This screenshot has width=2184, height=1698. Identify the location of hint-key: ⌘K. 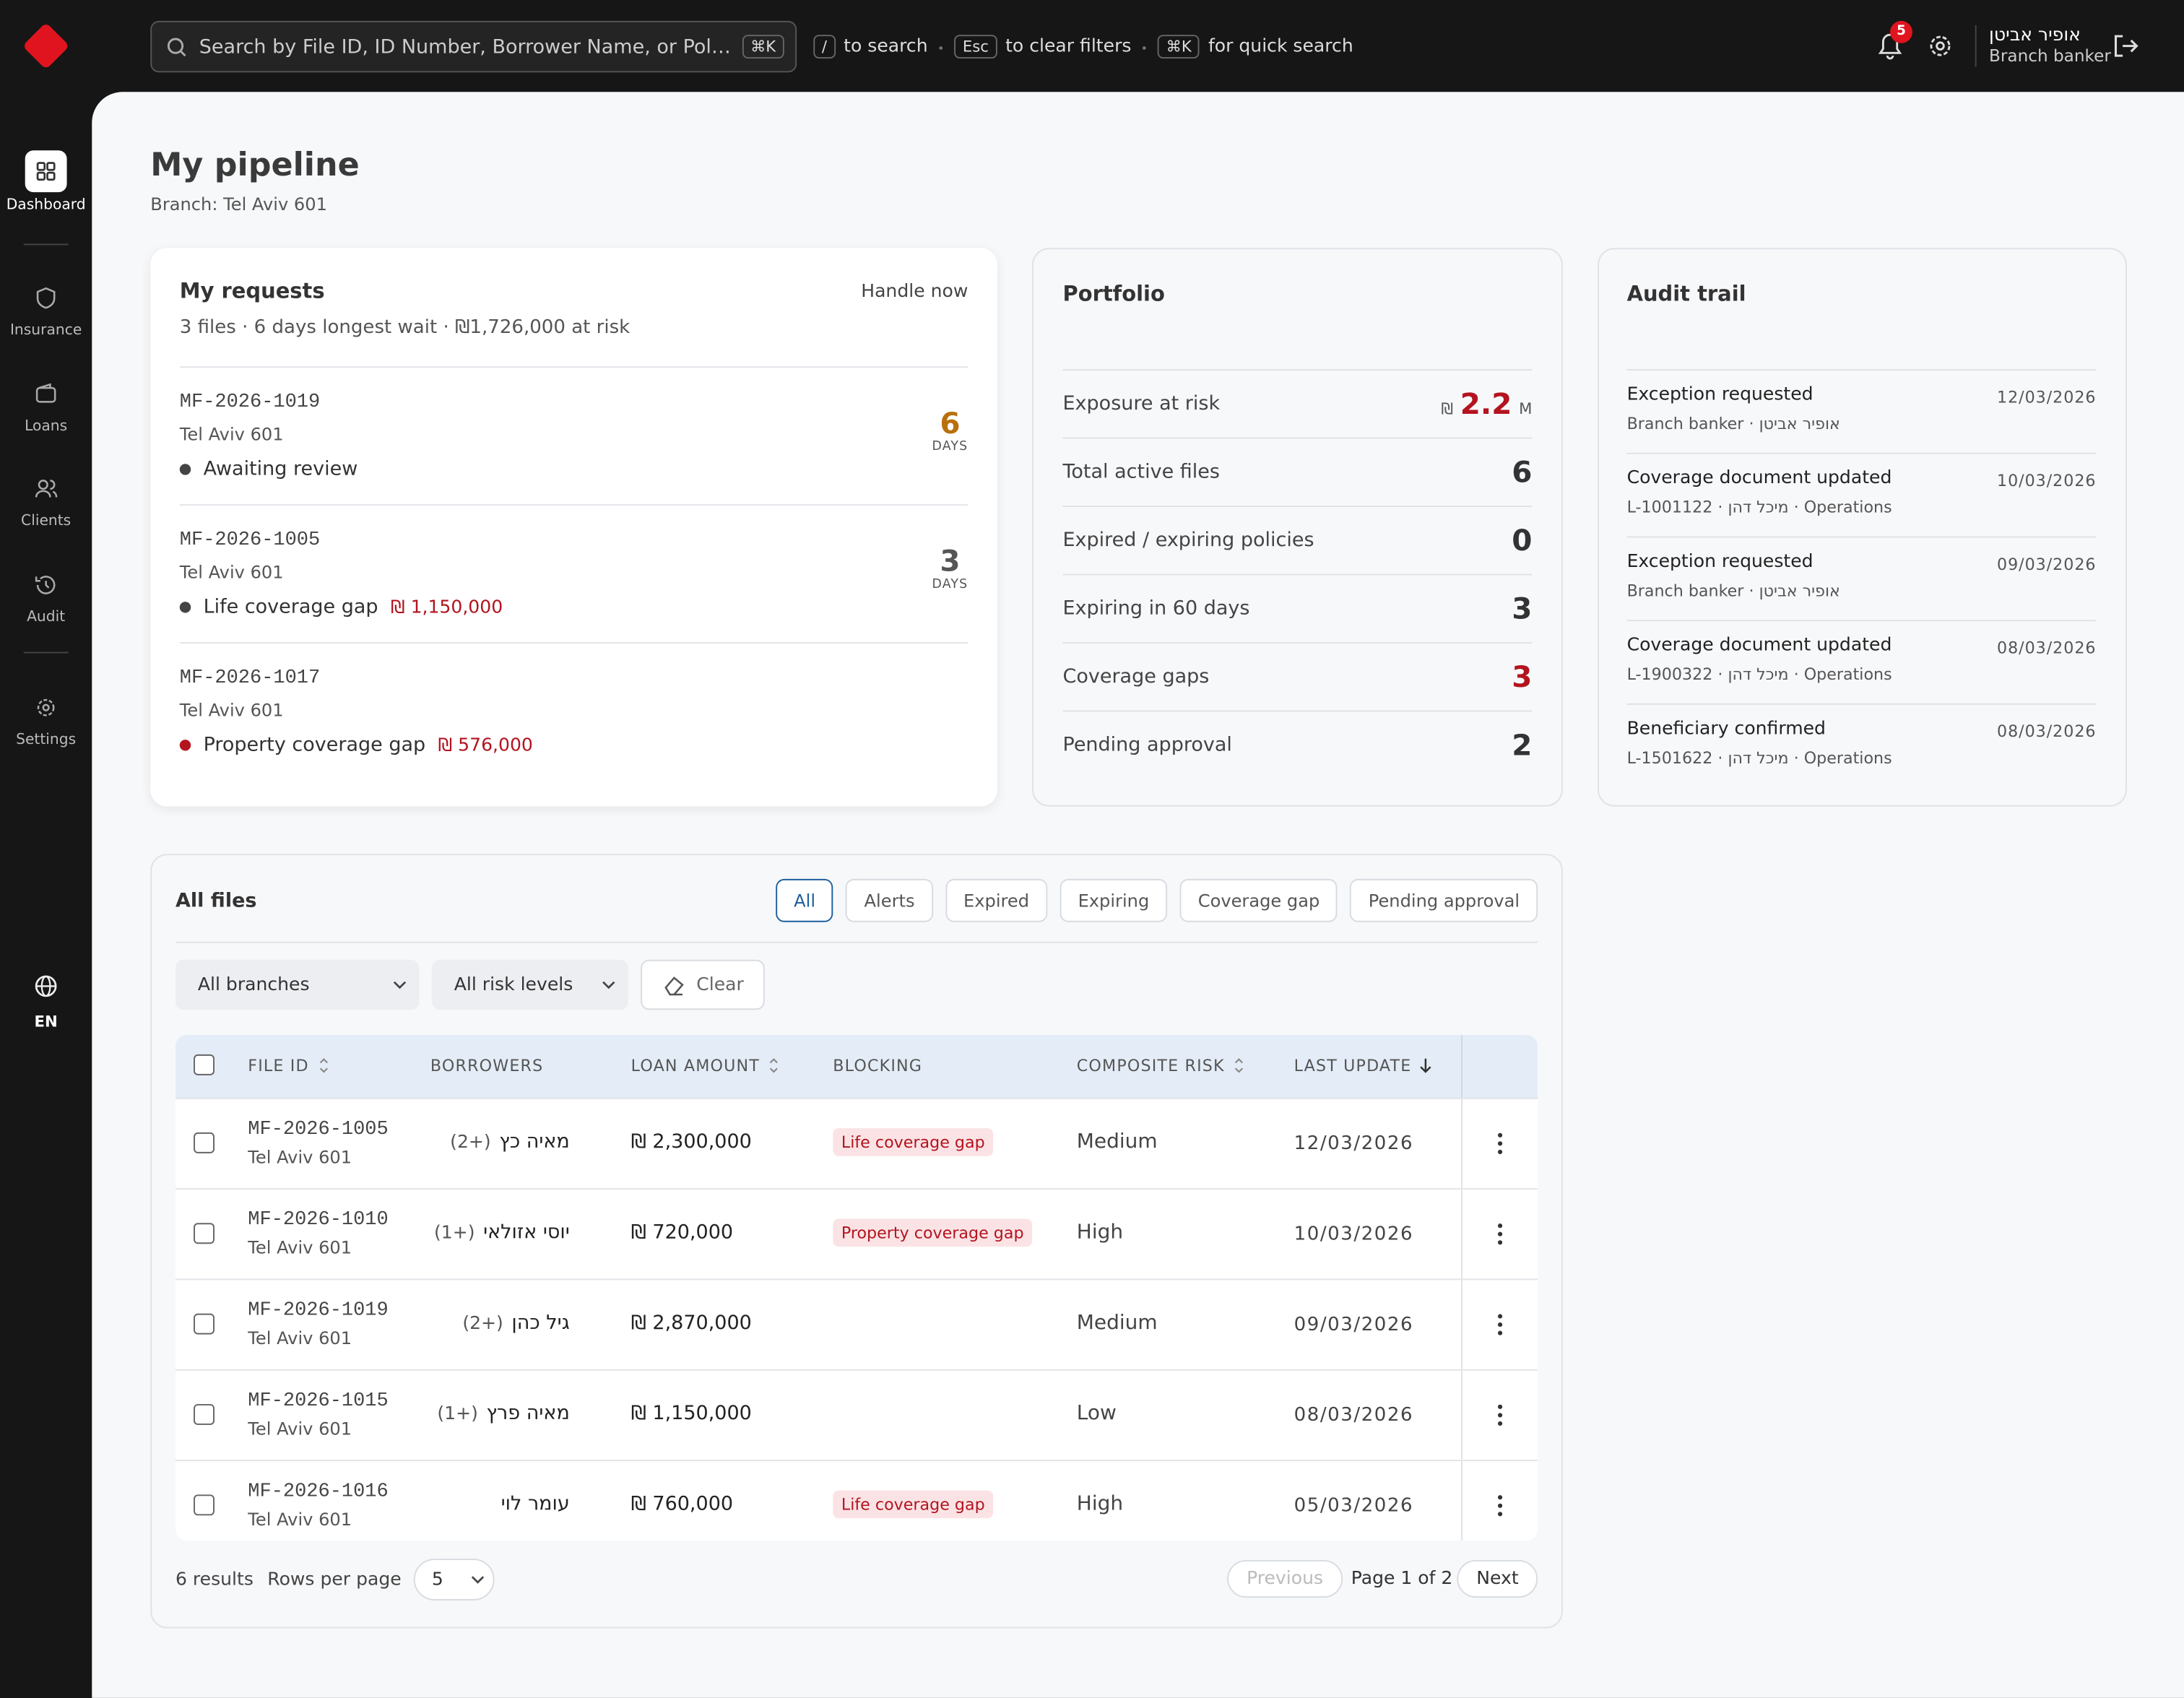
(1179, 46).